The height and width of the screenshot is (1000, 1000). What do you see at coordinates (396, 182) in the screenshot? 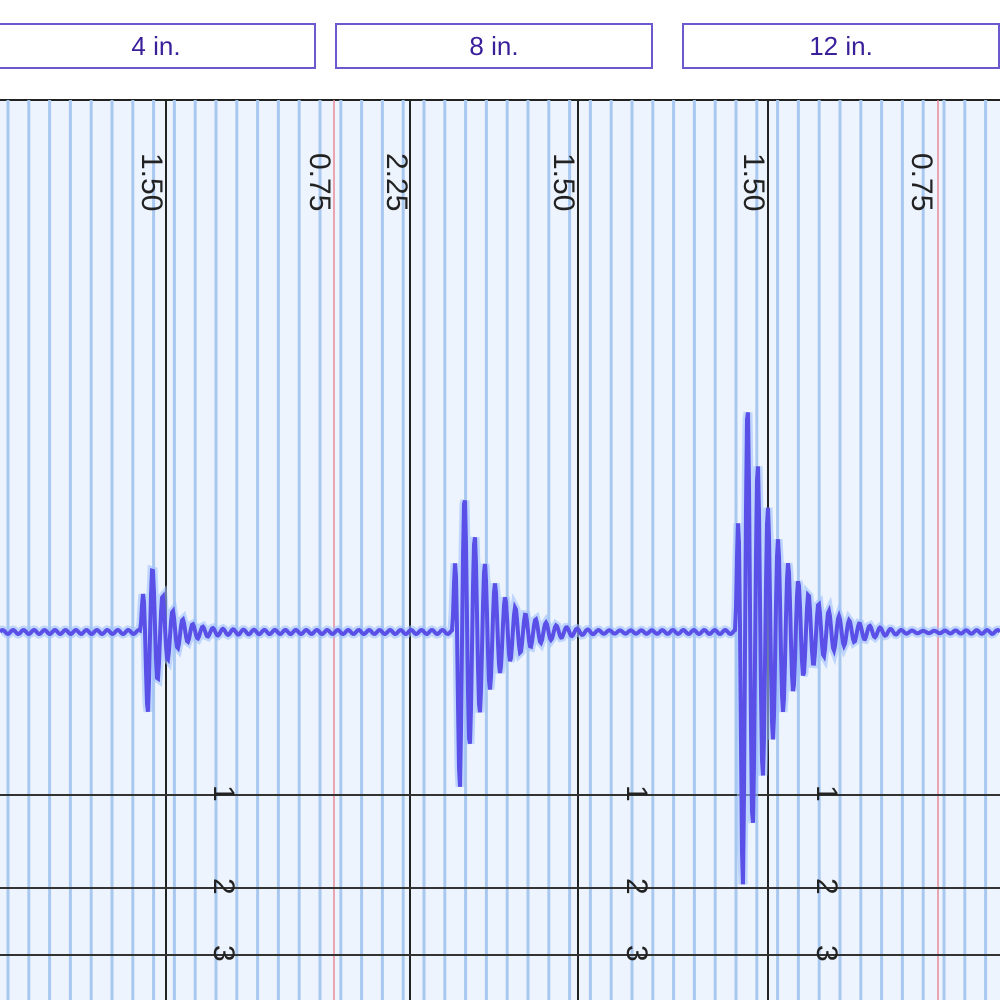
I see `scale-label: 2.25` at bounding box center [396, 182].